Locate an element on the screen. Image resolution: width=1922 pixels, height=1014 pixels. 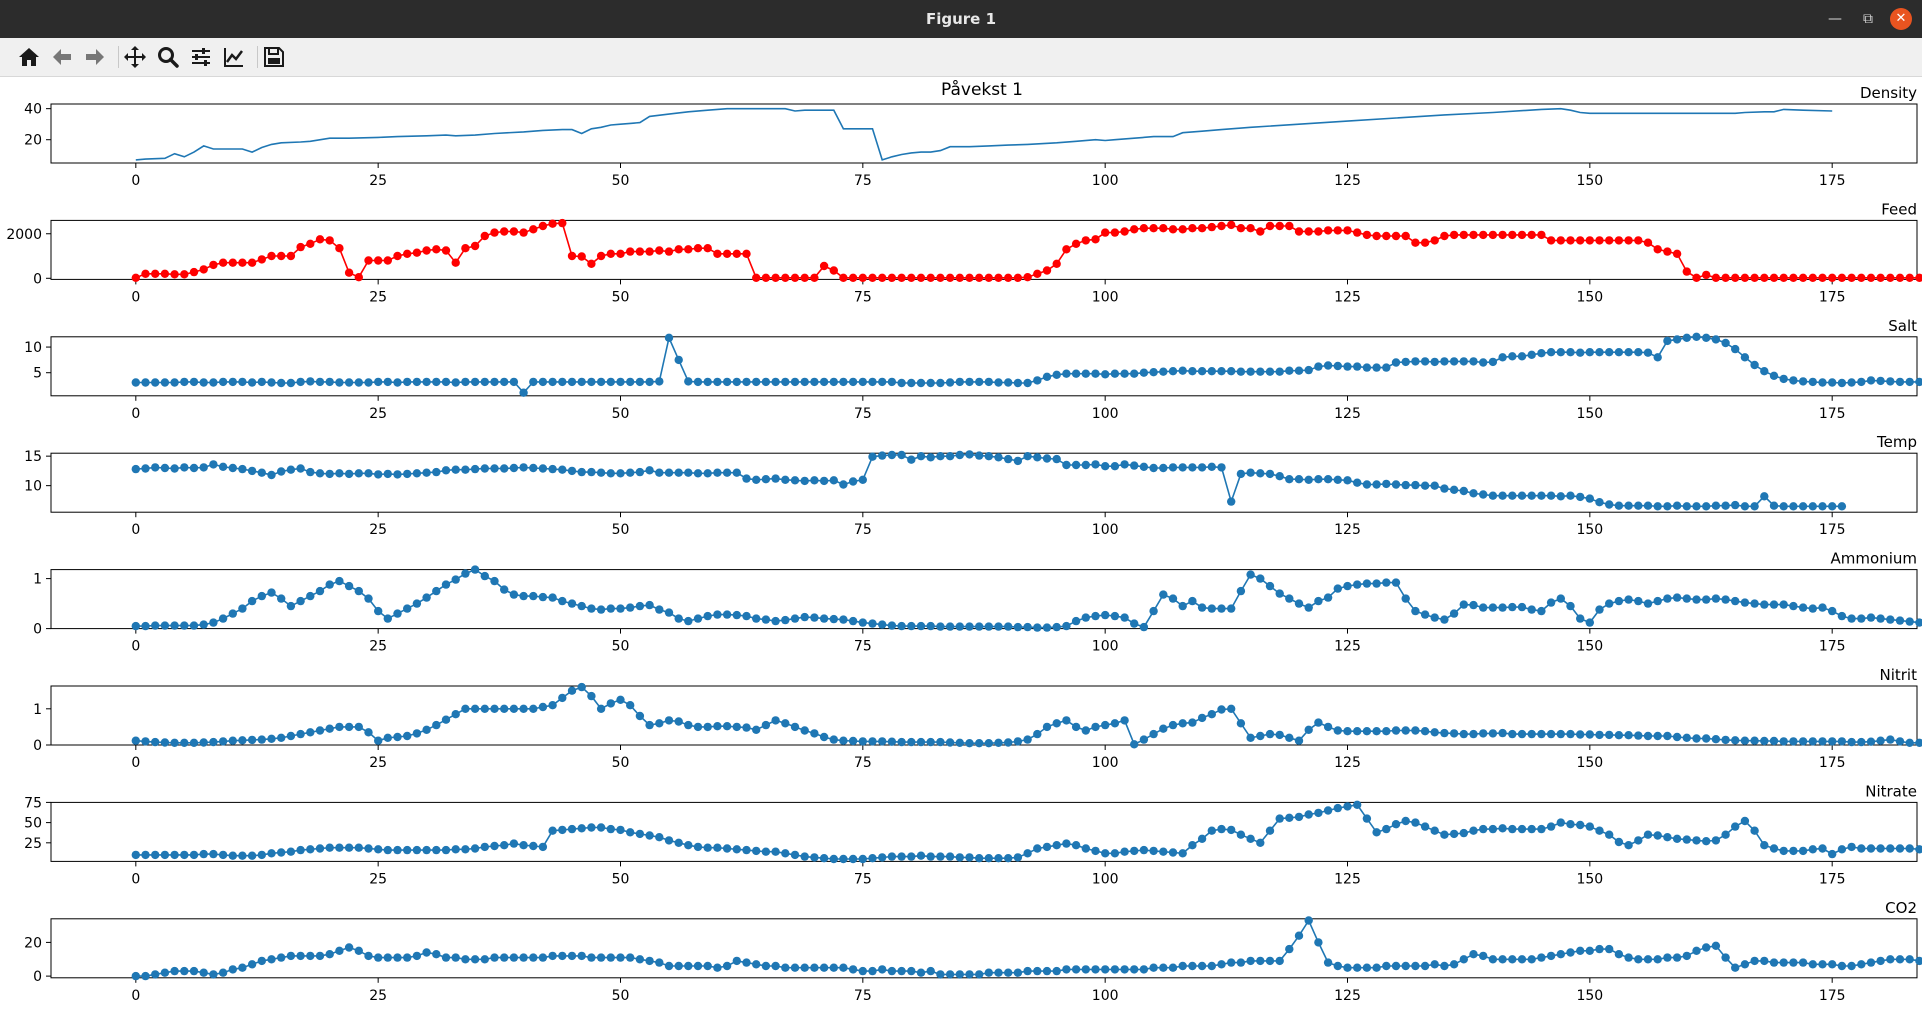
subplots-button is located at coordinates (201, 57).